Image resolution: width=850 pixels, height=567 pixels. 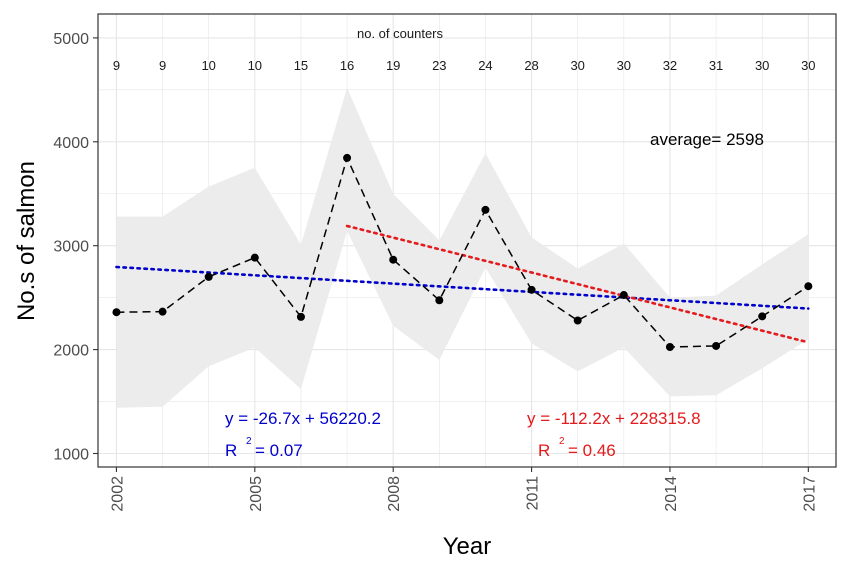 I want to click on counter-label: 15, so click(x=301, y=65).